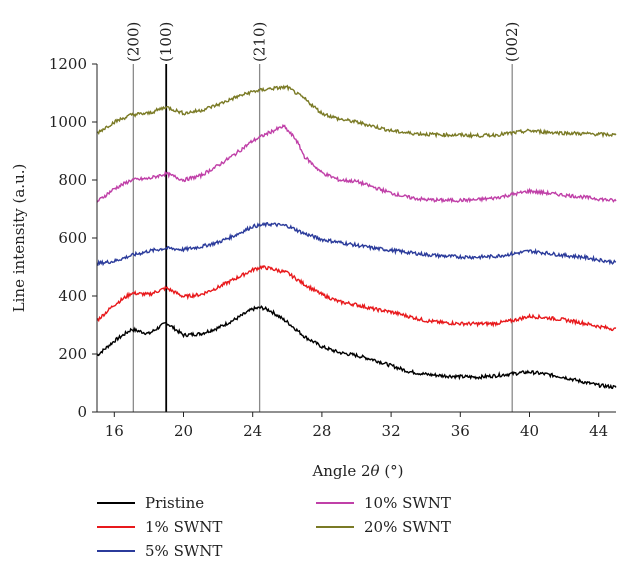 This screenshot has height=569, width=618. Describe the element at coordinates (72, 296) in the screenshot. I see `y-tick-label: 400` at that location.